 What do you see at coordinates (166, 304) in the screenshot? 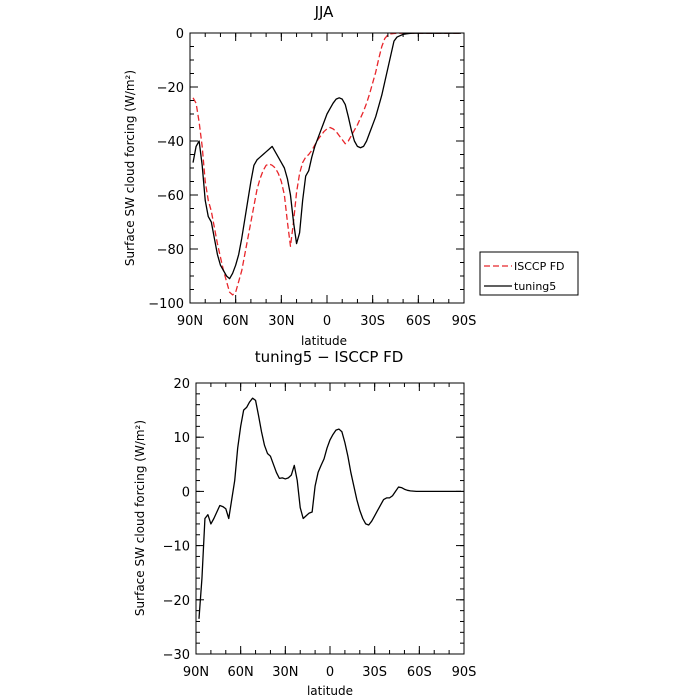
I see `y-tick-label: −100` at bounding box center [166, 304].